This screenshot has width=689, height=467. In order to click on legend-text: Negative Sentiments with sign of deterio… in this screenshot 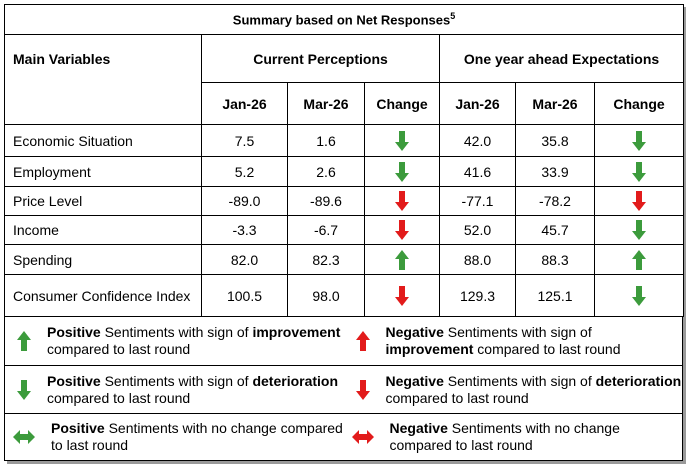, I will do `click(534, 390)`.